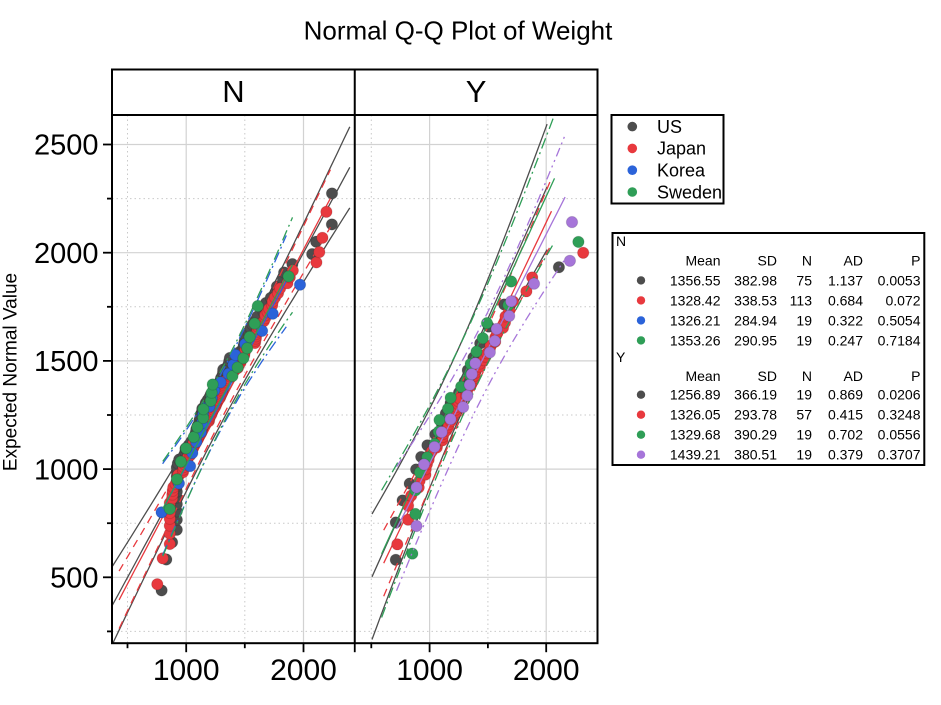 Image resolution: width=941 pixels, height=705 pixels. What do you see at coordinates (804, 415) in the screenshot?
I see `svg-text: 57` at bounding box center [804, 415].